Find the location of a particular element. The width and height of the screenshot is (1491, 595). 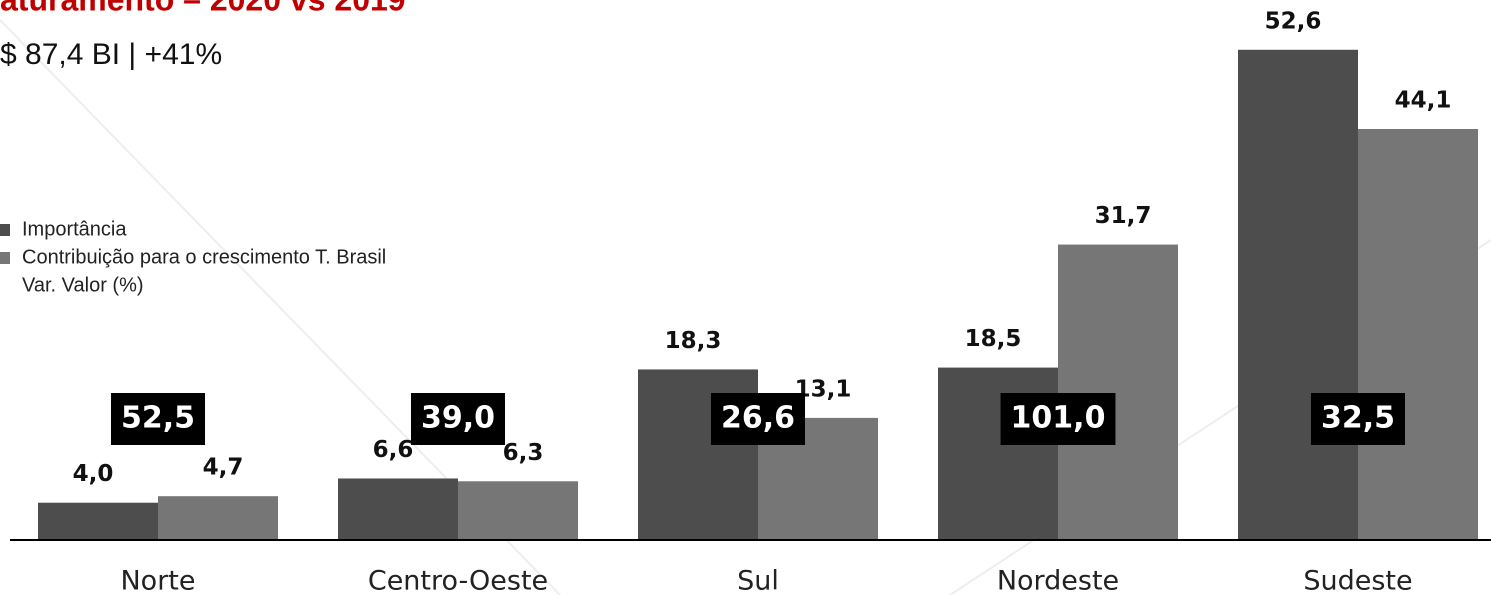

var-label: 32,5 is located at coordinates (1358, 418).